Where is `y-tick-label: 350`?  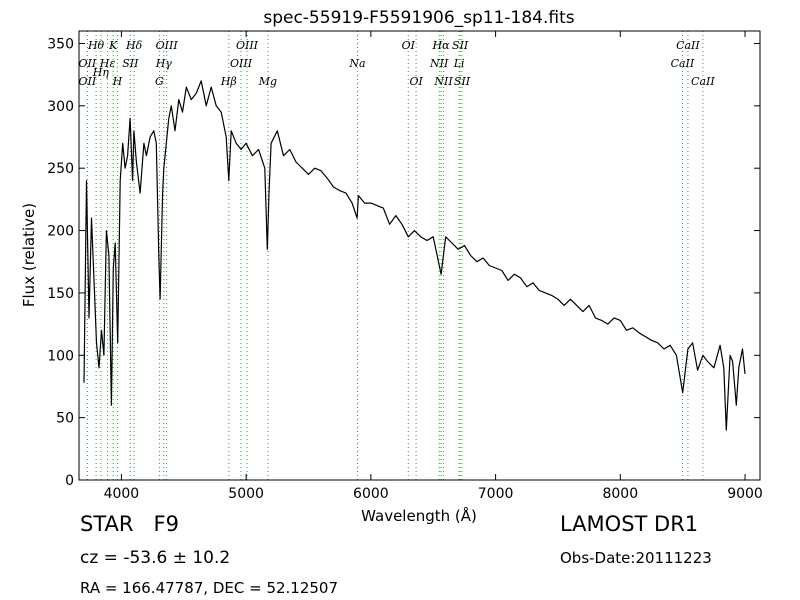 y-tick-label: 350 is located at coordinates (60, 44).